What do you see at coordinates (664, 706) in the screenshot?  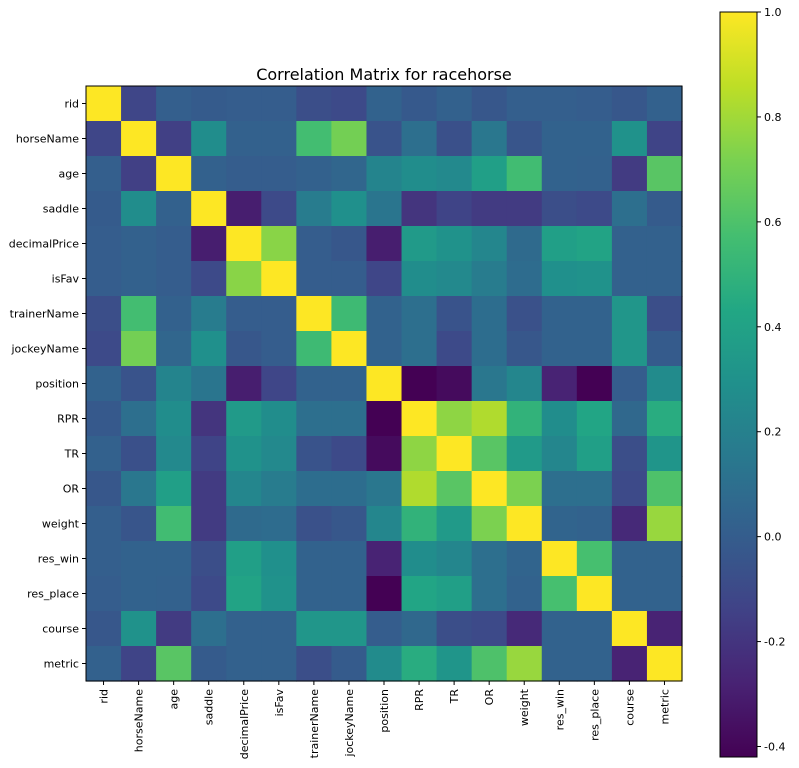 I see `x-tick-label: metric` at bounding box center [664, 706].